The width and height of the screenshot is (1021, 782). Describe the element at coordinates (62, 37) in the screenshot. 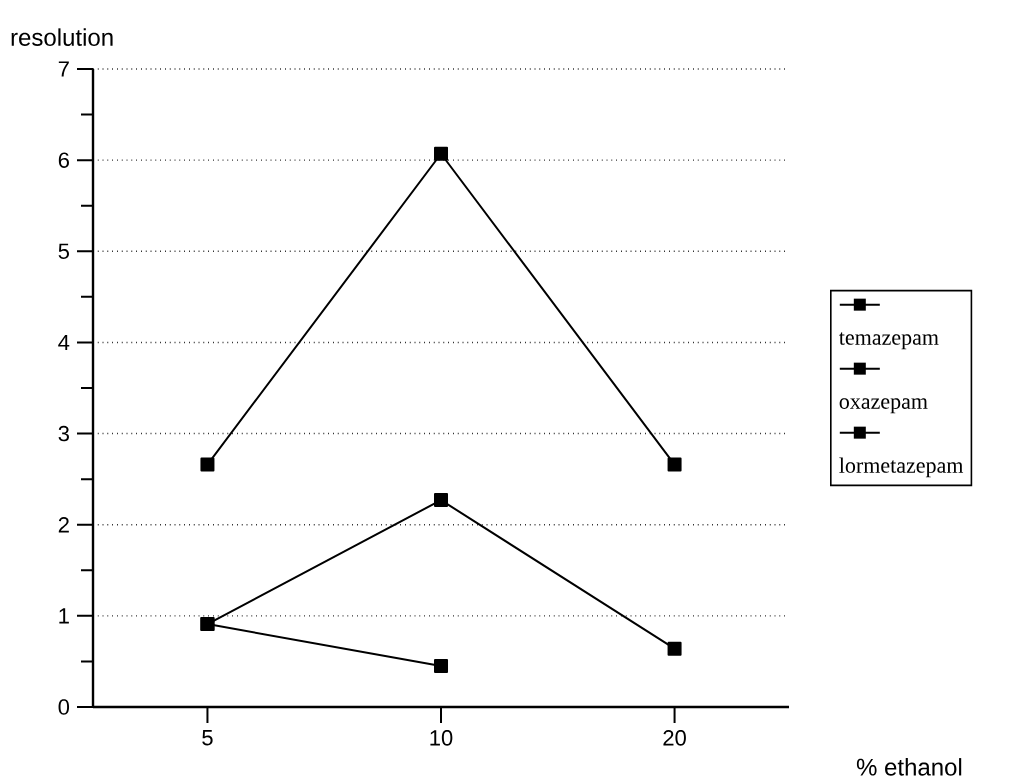

I see `y-axis-title: resolution` at that location.